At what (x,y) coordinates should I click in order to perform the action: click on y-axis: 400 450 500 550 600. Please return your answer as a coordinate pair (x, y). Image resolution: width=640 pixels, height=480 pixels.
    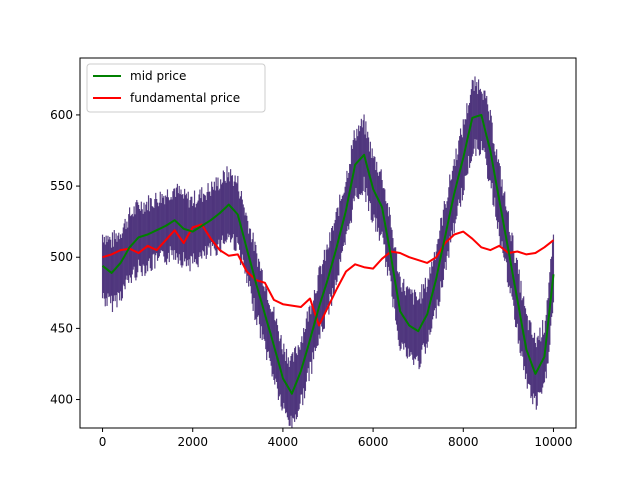
    Looking at the image, I should click on (65, 257).